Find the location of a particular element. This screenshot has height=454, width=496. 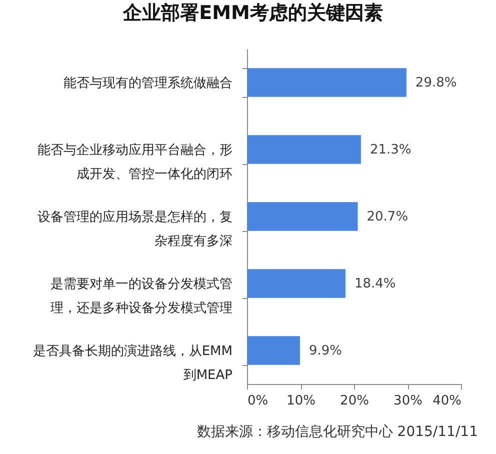

data-label: 29.8% is located at coordinates (436, 83).